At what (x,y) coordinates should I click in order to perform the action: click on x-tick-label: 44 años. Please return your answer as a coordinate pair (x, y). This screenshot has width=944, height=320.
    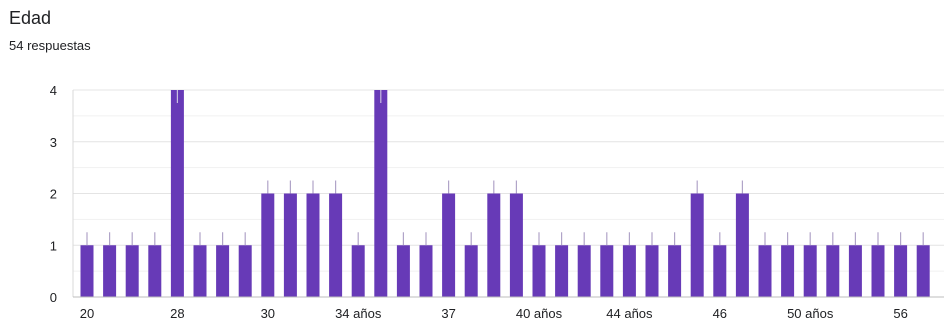
    Looking at the image, I should click on (629, 313).